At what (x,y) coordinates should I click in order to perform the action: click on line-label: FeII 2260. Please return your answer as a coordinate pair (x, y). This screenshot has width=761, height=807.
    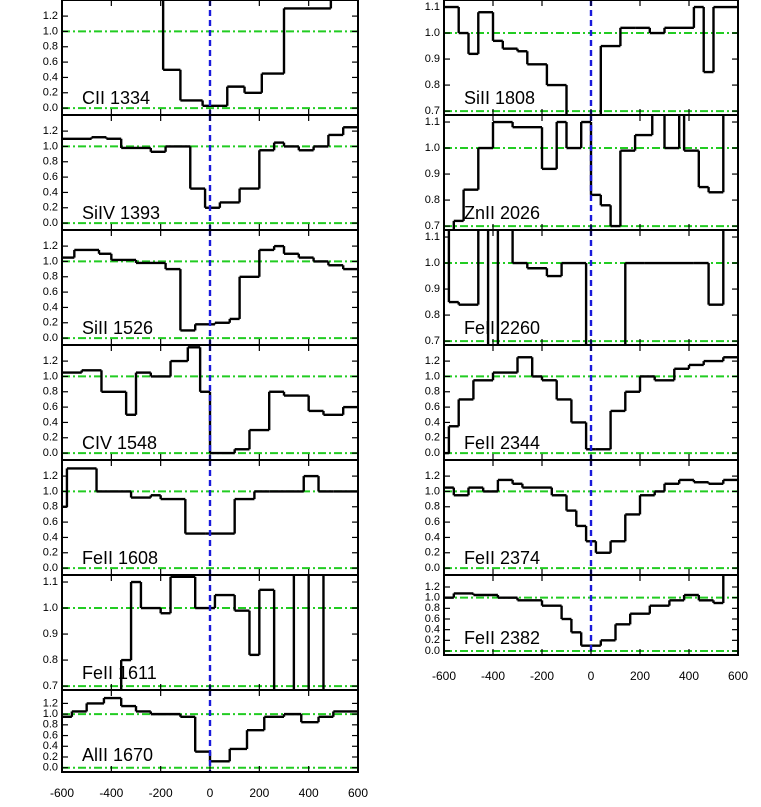
    Looking at the image, I should click on (502, 328).